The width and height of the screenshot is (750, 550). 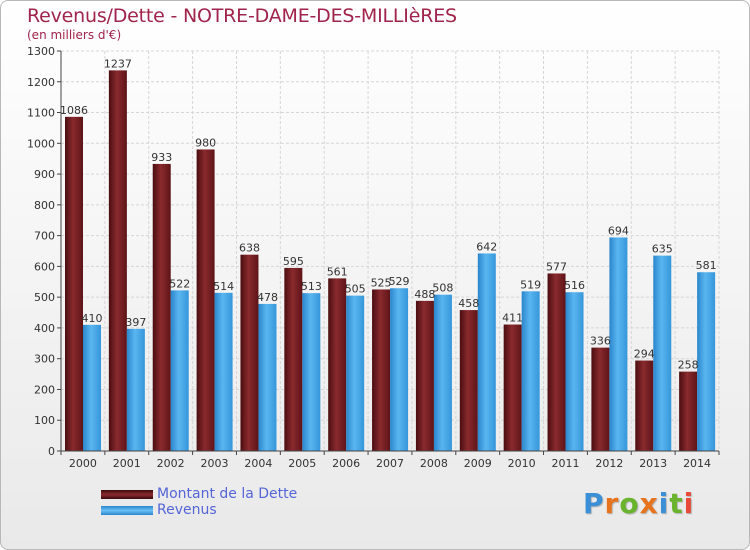 I want to click on chart-title: Revenus/Dette - NOTRE-DAME-DES-MILLIèRES, so click(x=242, y=16).